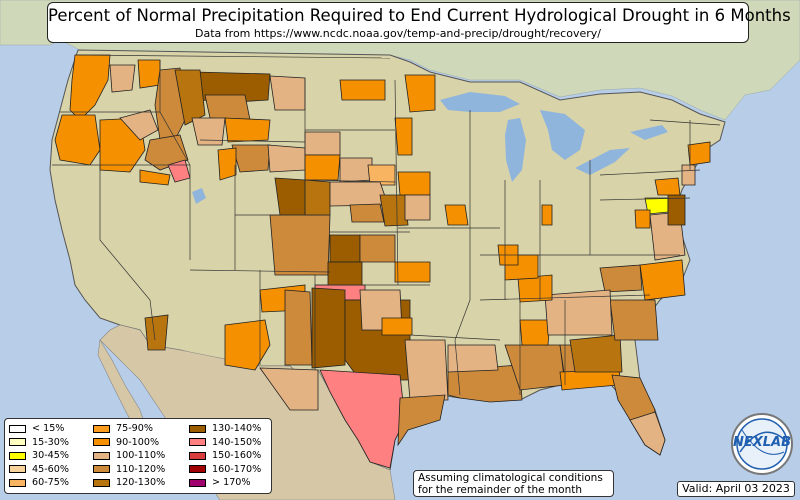 The height and width of the screenshot is (500, 800). What do you see at coordinates (676, 210) in the screenshot?
I see `region-de` at bounding box center [676, 210].